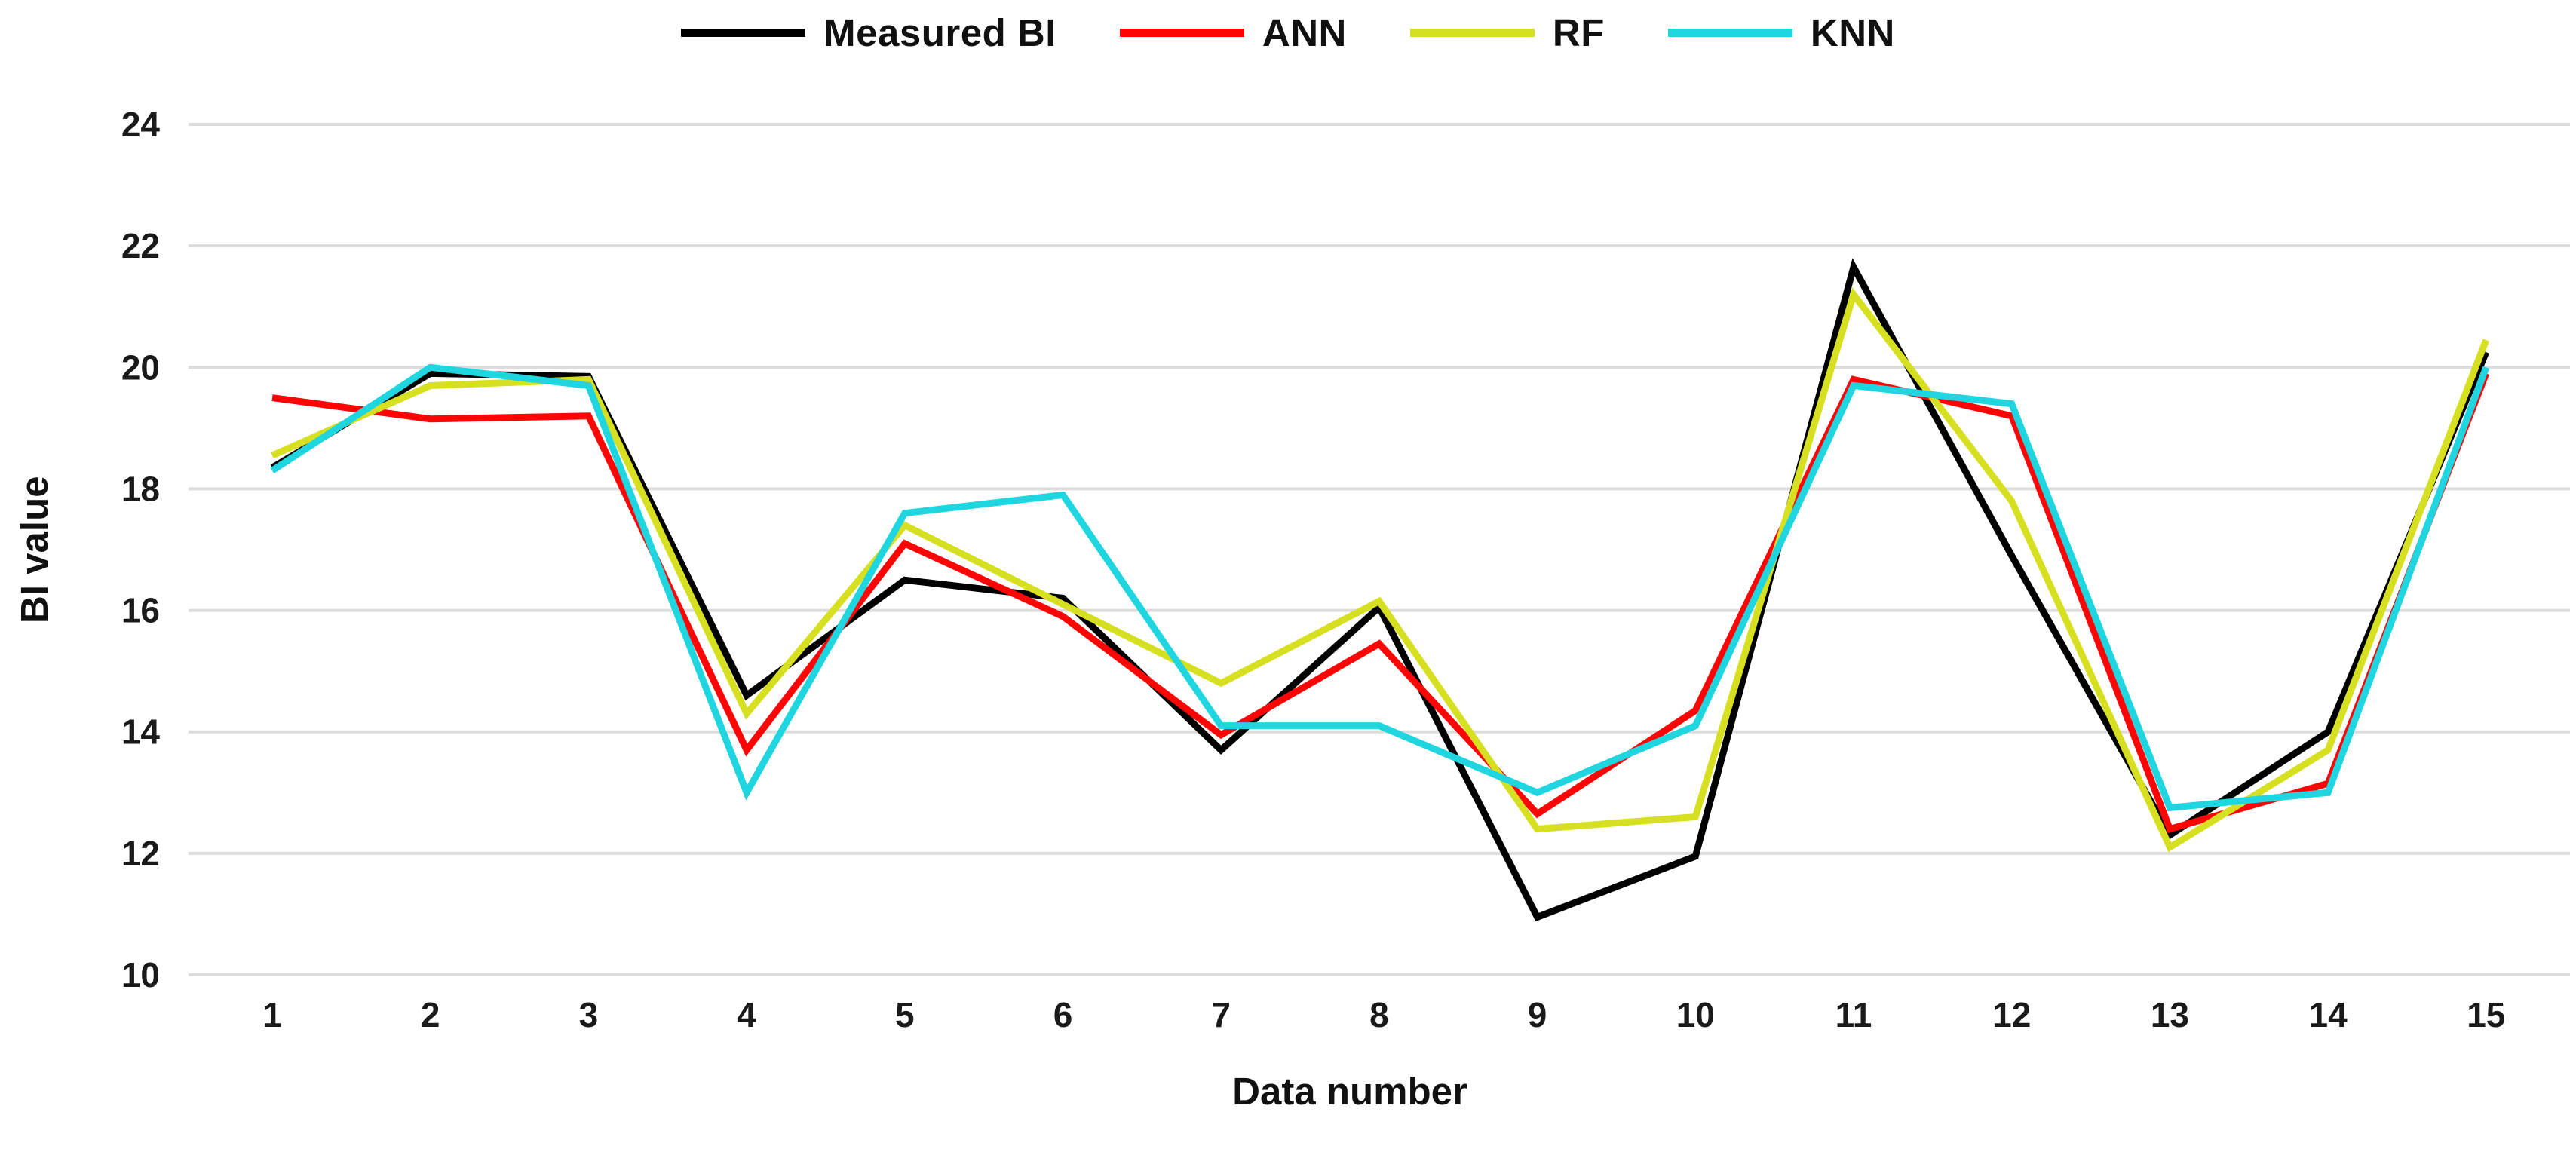  I want to click on legend-item-ann: ANN, so click(1233, 33).